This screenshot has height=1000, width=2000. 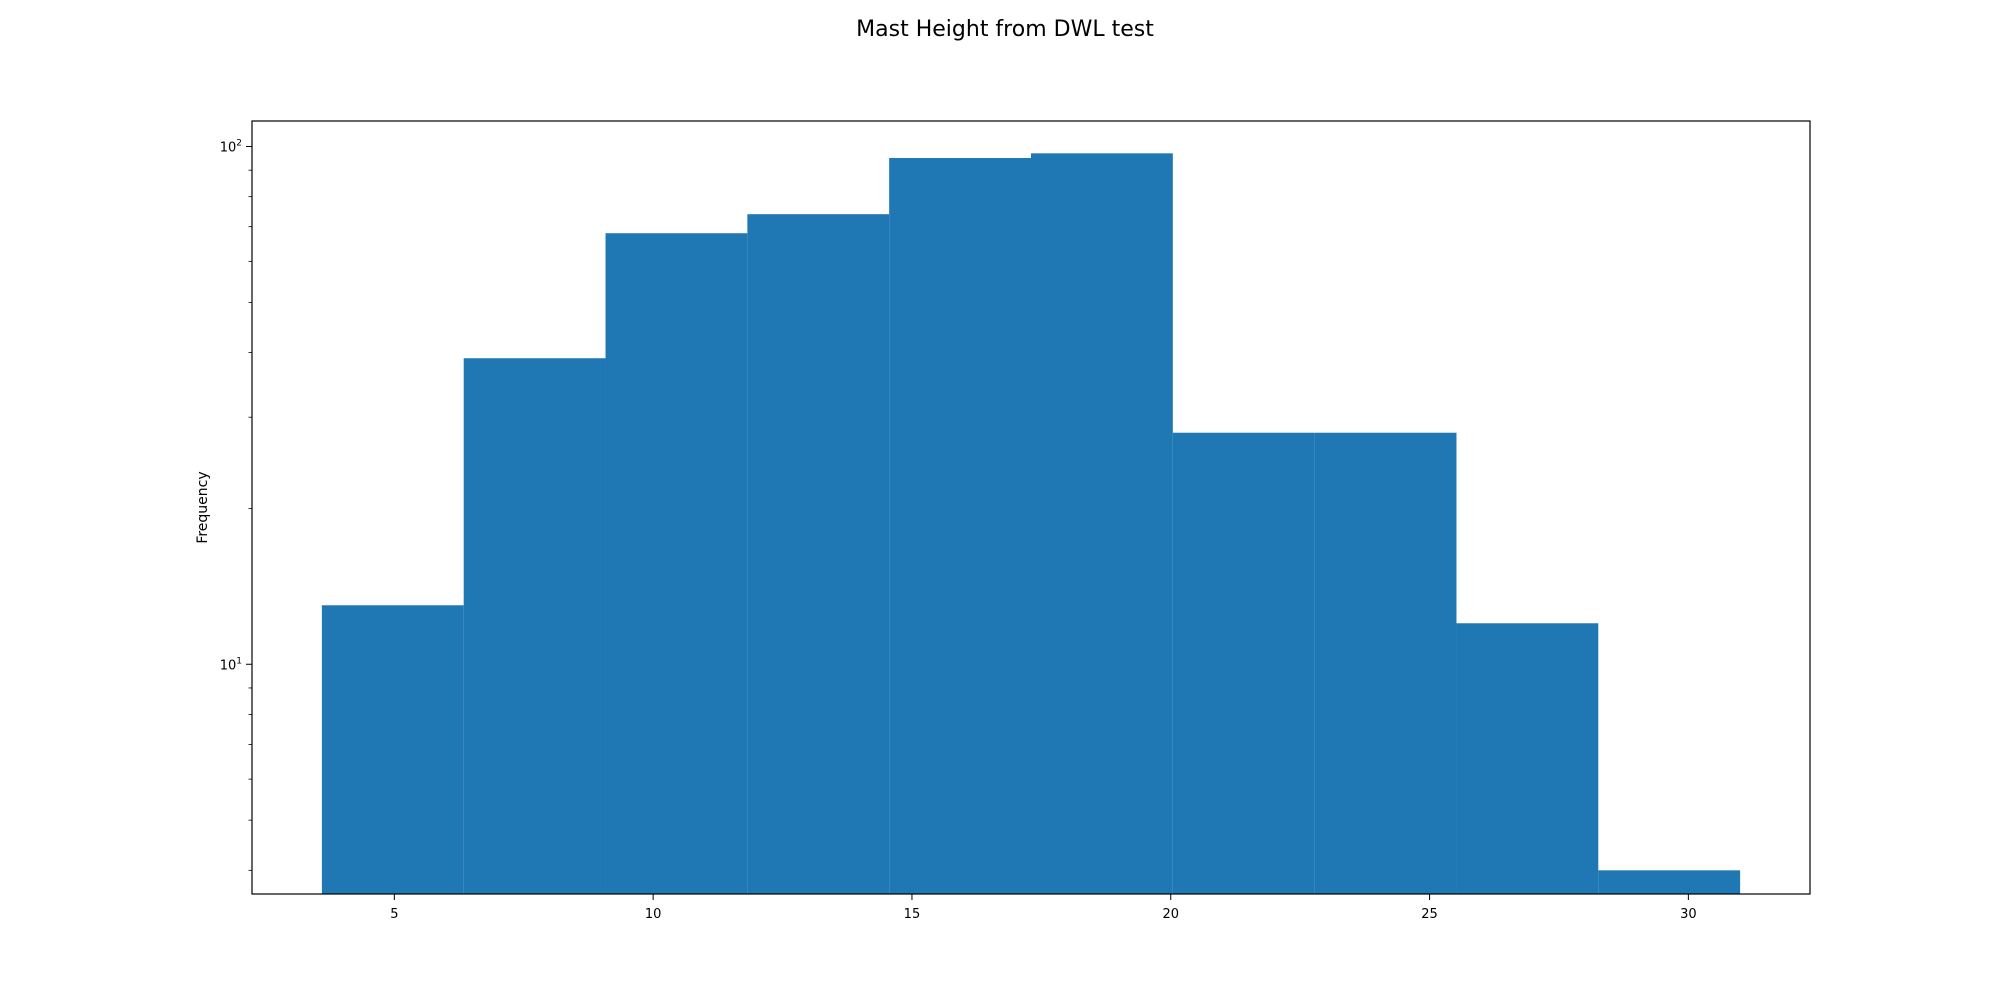 I want to click on x-tick-label: 5, so click(x=394, y=914).